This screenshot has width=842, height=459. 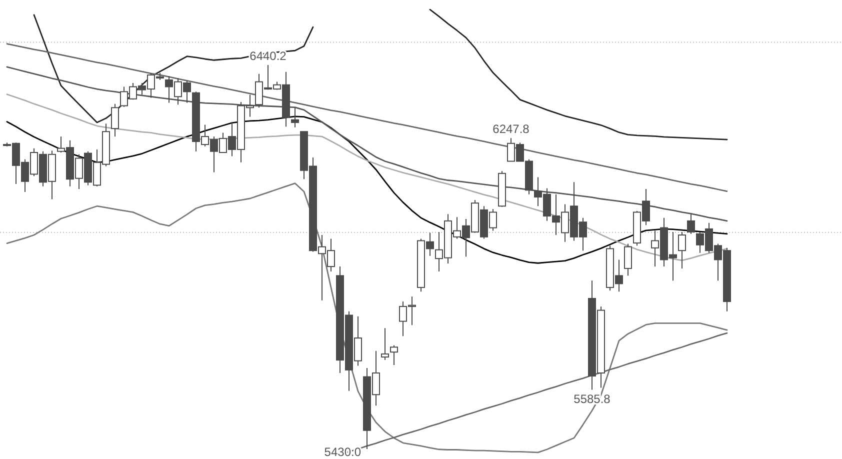 I want to click on annotation: 6247.8, so click(x=511, y=129).